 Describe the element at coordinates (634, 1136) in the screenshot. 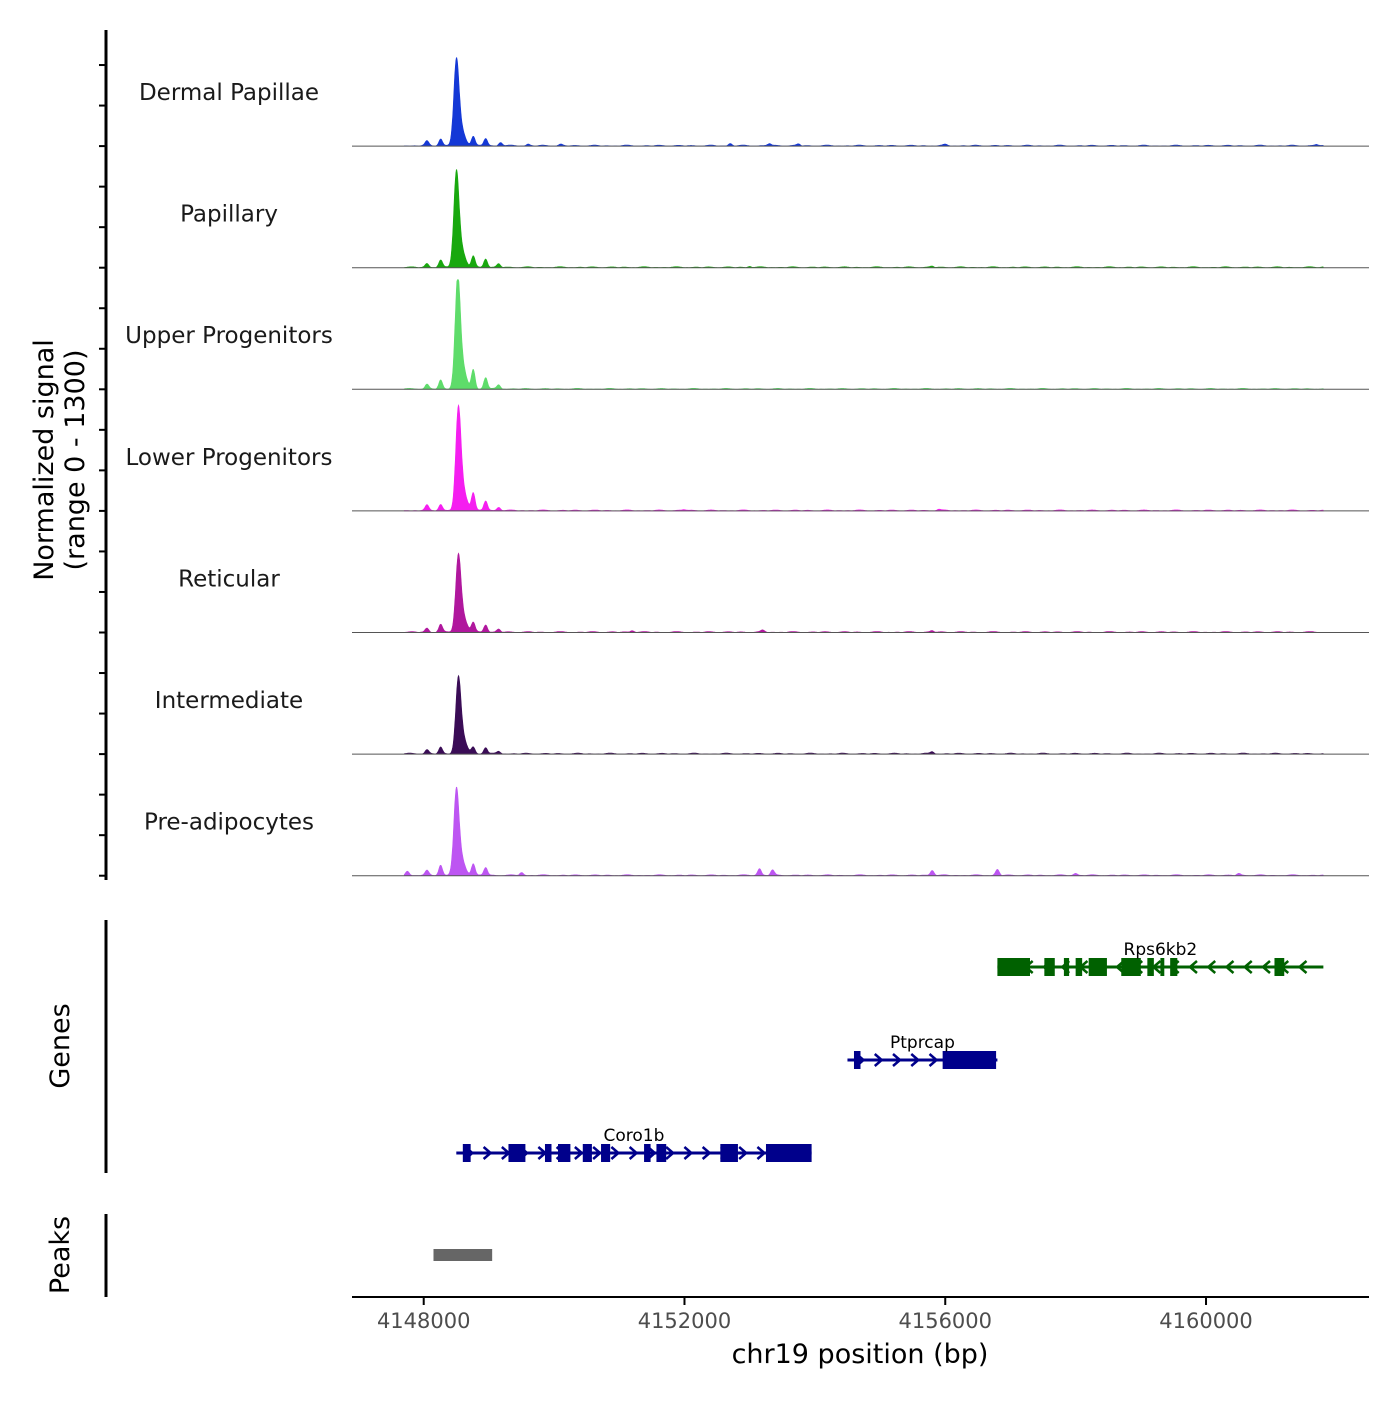

I see `gene-name-label: Coro1b` at that location.